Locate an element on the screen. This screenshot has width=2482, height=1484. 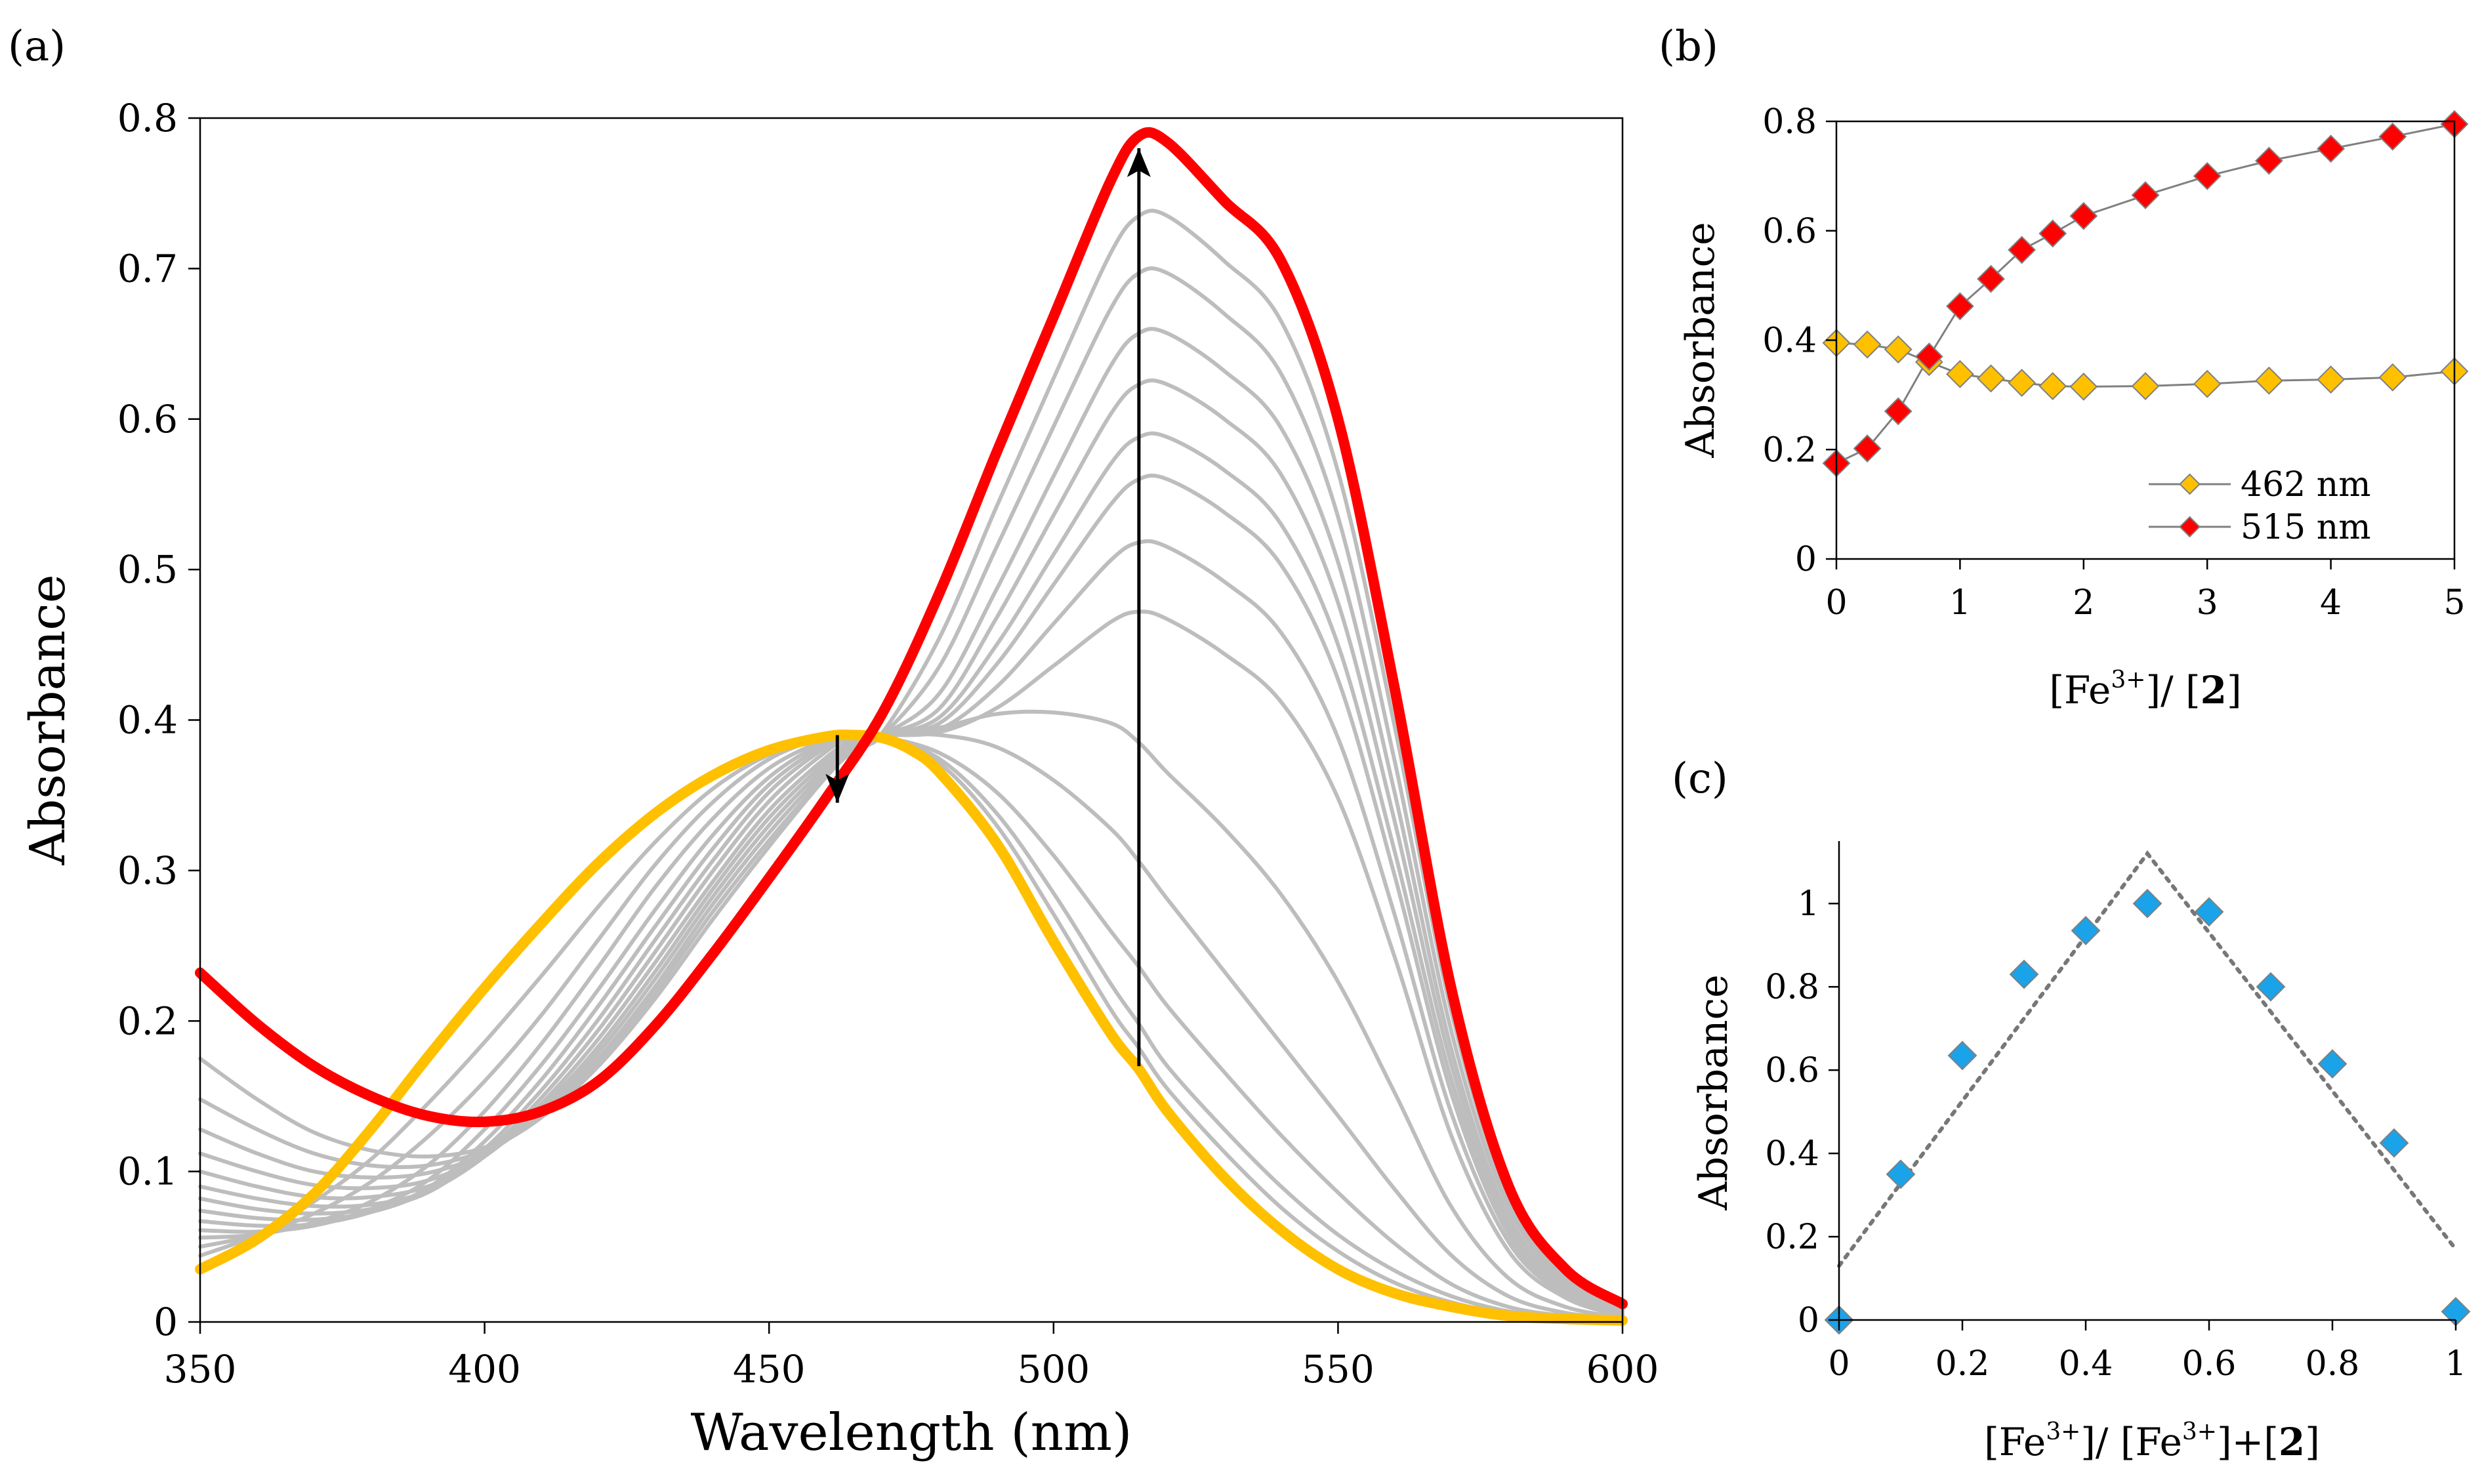
panel-label-b: (b) is located at coordinates (1688, 46).